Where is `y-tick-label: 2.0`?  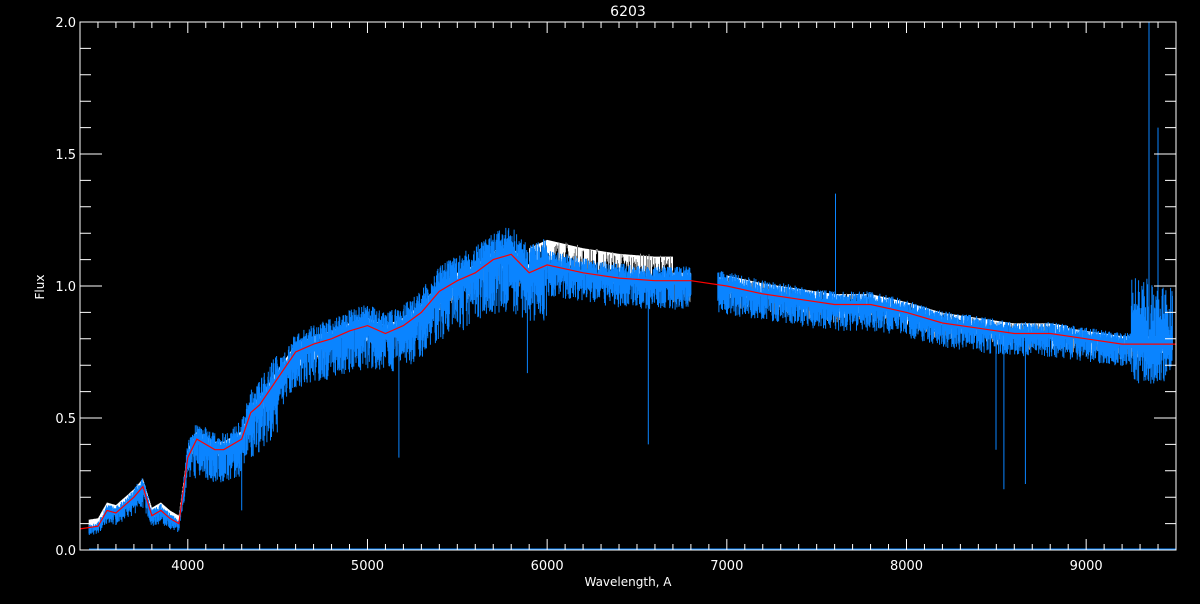
y-tick-label: 2.0 is located at coordinates (65, 23).